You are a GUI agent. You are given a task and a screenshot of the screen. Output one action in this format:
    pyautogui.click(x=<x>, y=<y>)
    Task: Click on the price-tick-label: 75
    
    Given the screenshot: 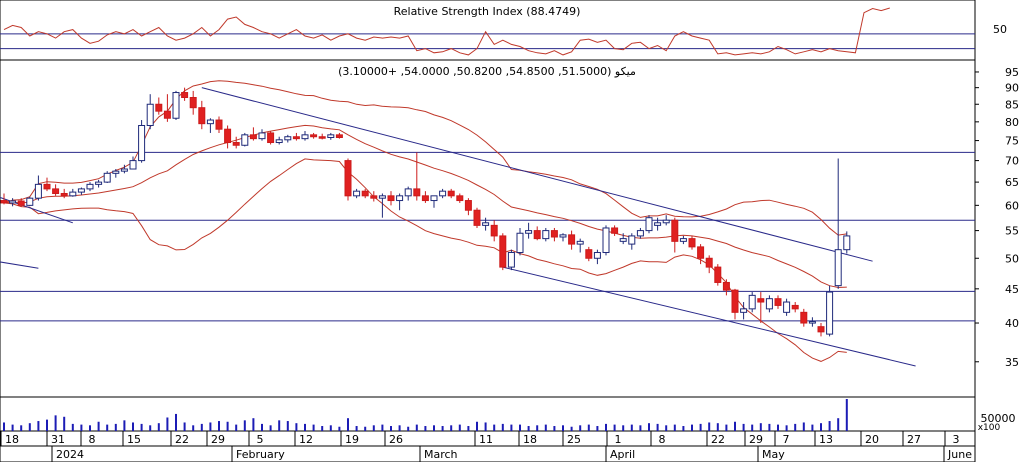 What is the action you would take?
    pyautogui.click(x=1012, y=141)
    